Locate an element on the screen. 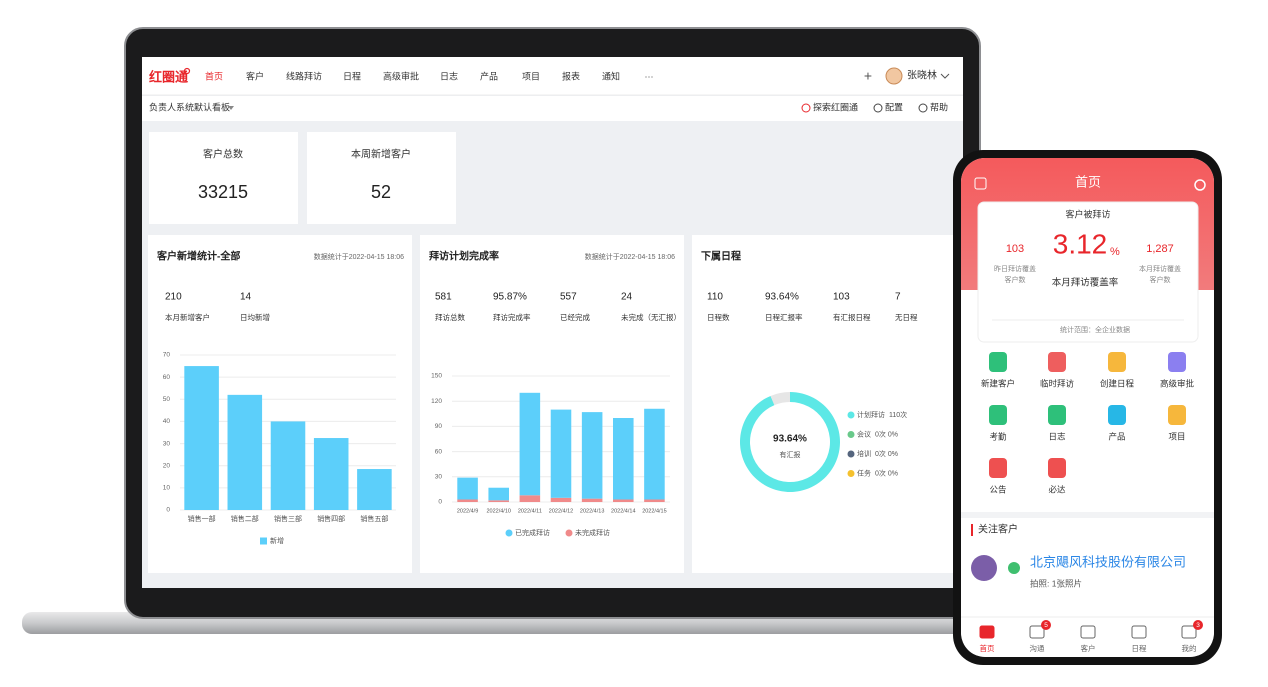  legend-label: 新增 is located at coordinates (277, 540).